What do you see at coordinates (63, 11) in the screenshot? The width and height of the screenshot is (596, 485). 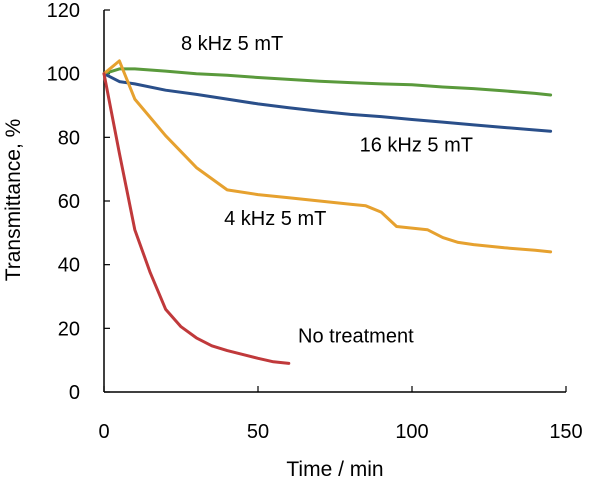 I see `y-tick-label: 120` at bounding box center [63, 11].